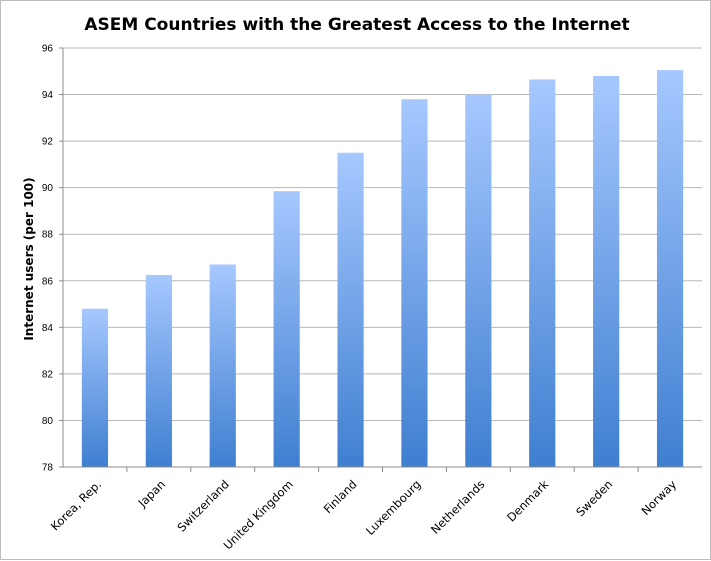  What do you see at coordinates (95, 387) in the screenshot?
I see `bar-korea-rep` at bounding box center [95, 387].